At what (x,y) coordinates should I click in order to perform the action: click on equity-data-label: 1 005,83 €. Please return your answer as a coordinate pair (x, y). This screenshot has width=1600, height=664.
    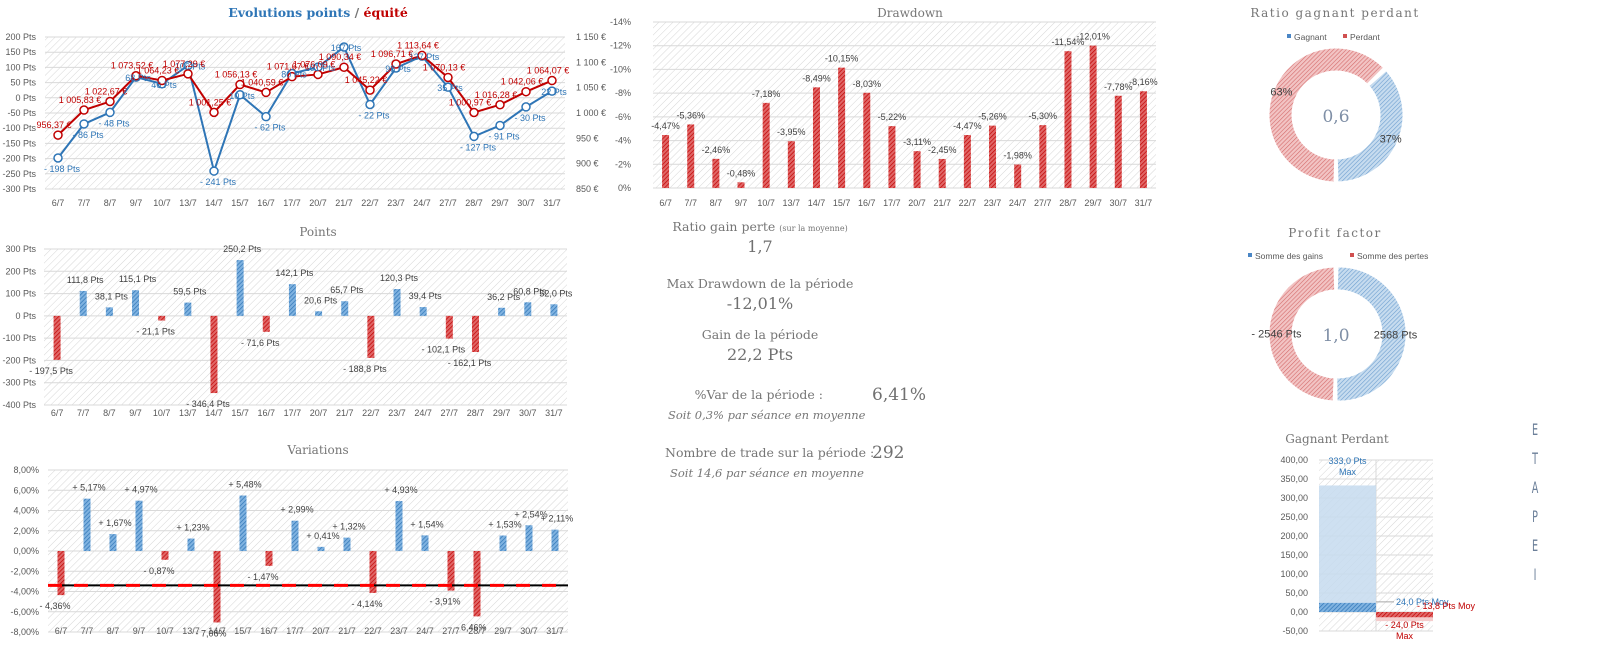
    Looking at the image, I should click on (80, 100).